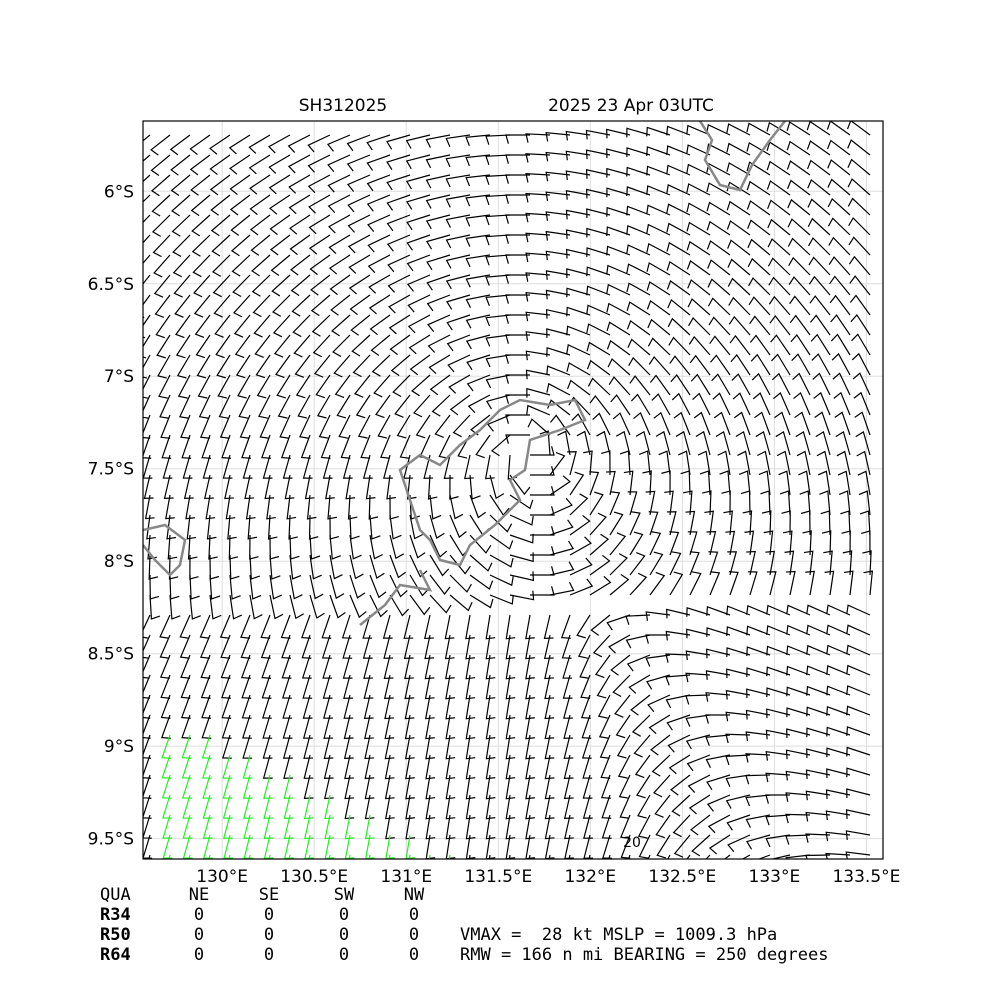 The width and height of the screenshot is (1000, 1000). What do you see at coordinates (199, 895) in the screenshot?
I see `table-header: NE` at bounding box center [199, 895].